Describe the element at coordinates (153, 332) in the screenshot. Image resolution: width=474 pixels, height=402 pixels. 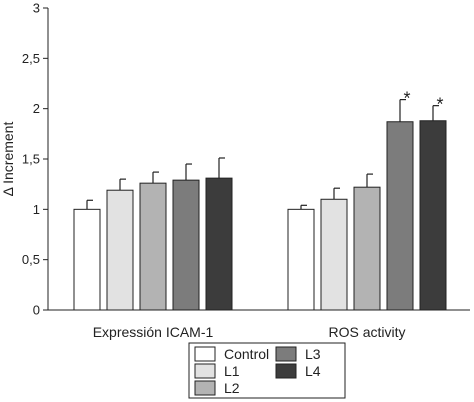
I see `category-label: Expressión ICAM-1` at that location.